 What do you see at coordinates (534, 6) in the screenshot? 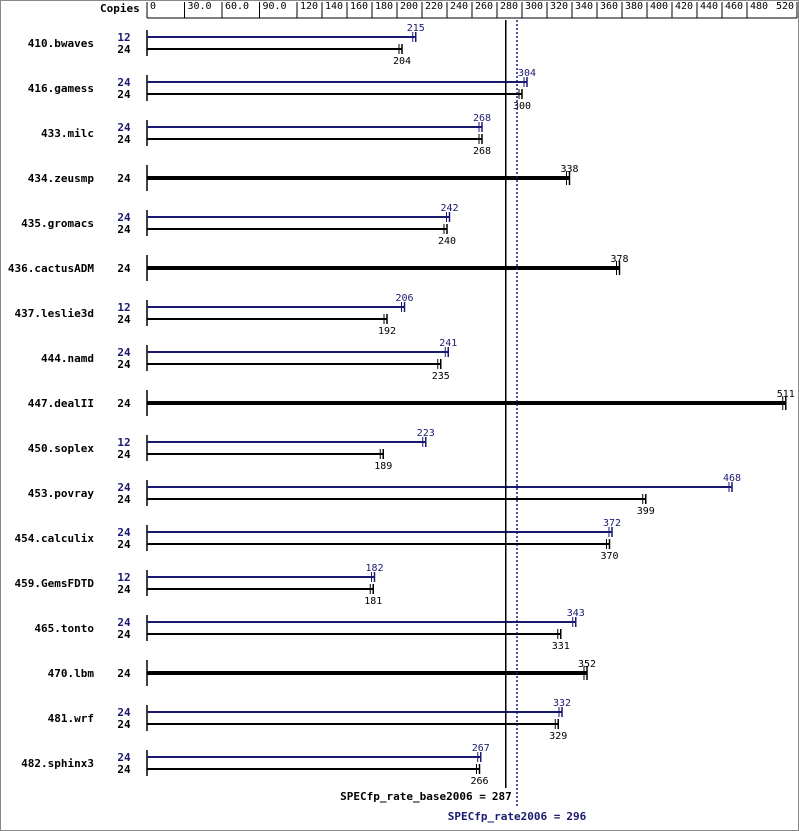
I see `x-tick-label: 300` at bounding box center [534, 6].